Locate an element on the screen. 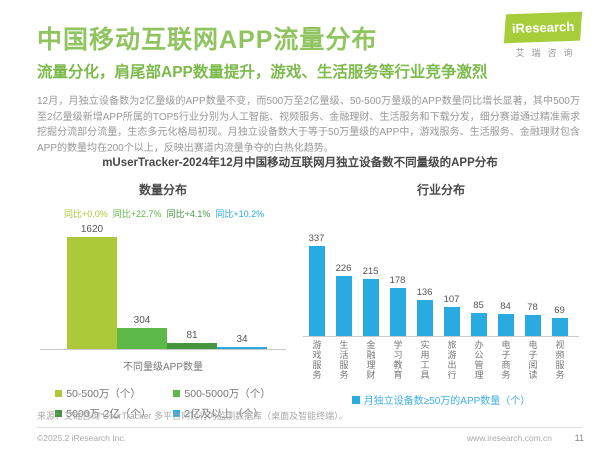  bar-column: 78 is located at coordinates (532, 319).